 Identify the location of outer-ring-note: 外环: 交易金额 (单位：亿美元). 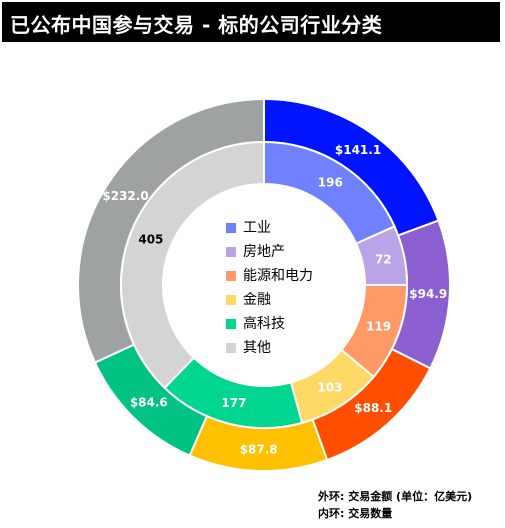
(395, 496).